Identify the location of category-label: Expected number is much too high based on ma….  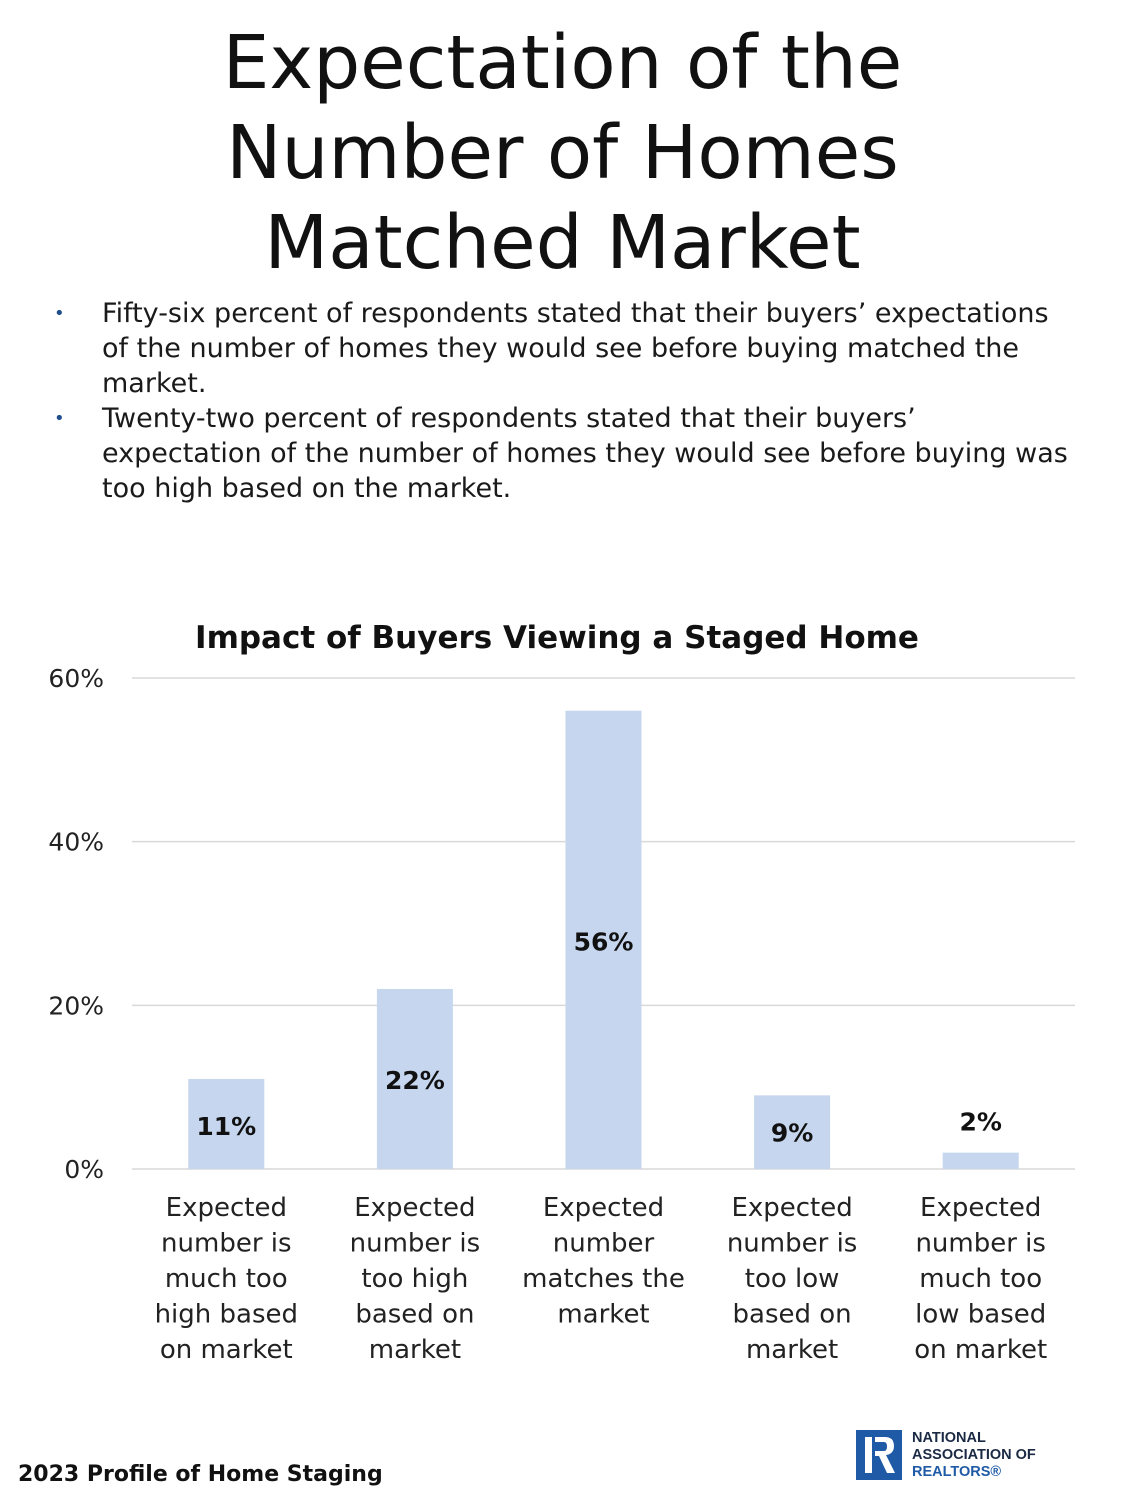
(226, 1279).